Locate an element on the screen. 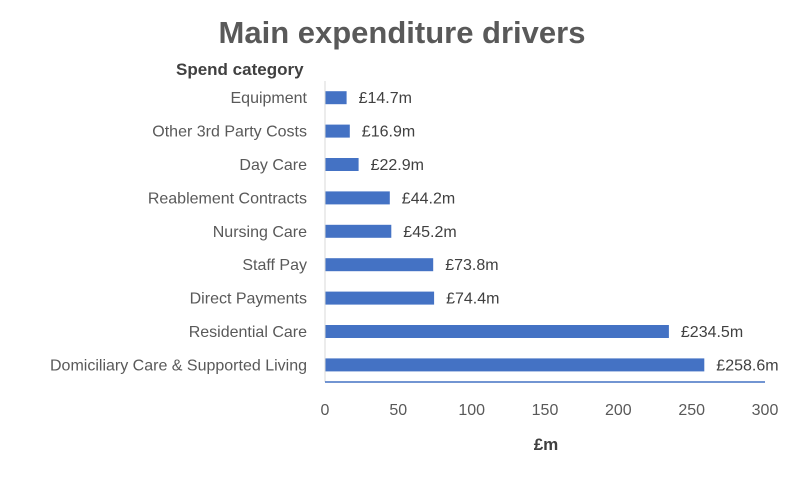 Image resolution: width=803 pixels, height=482 pixels. category-label-residential-care: Residential Care is located at coordinates (248, 332).